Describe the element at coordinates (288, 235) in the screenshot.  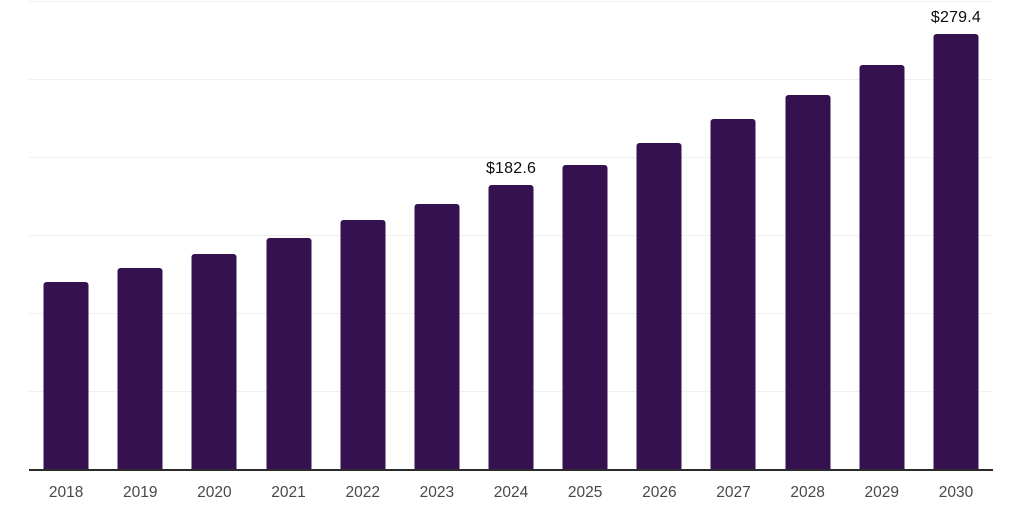
I see `band-2021` at that location.